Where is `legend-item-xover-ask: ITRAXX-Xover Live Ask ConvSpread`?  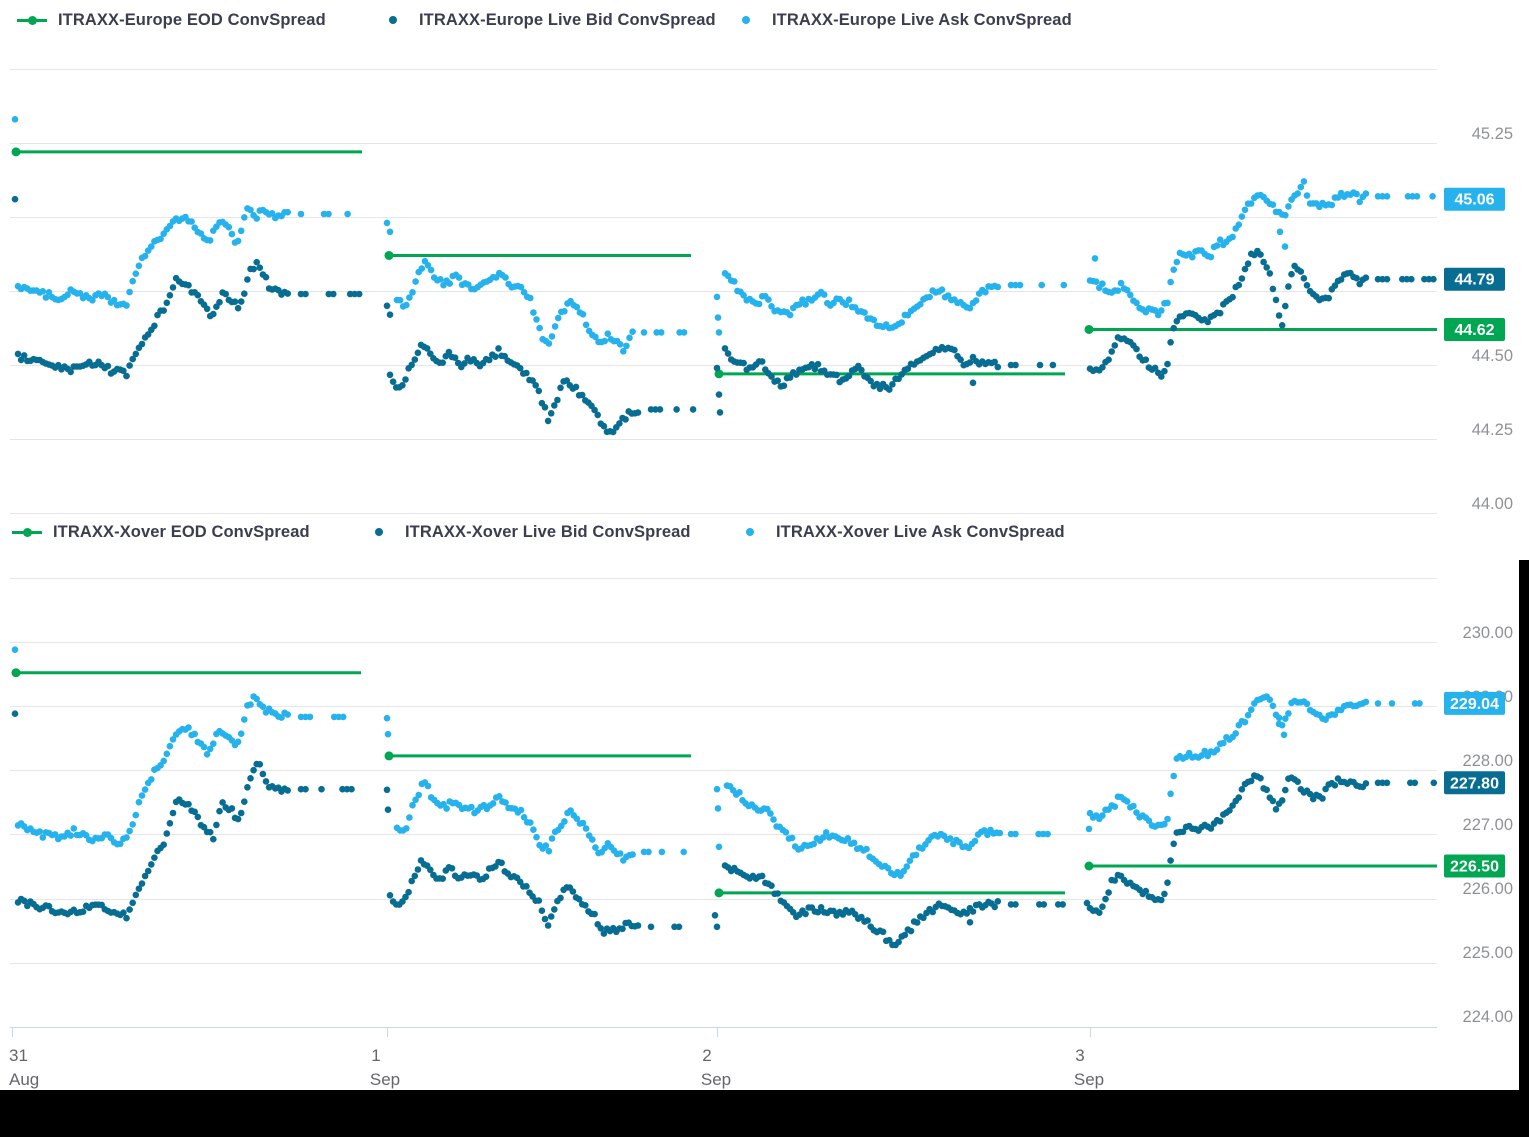 legend-item-xover-ask: ITRAXX-Xover Live Ask ConvSpread is located at coordinates (900, 532).